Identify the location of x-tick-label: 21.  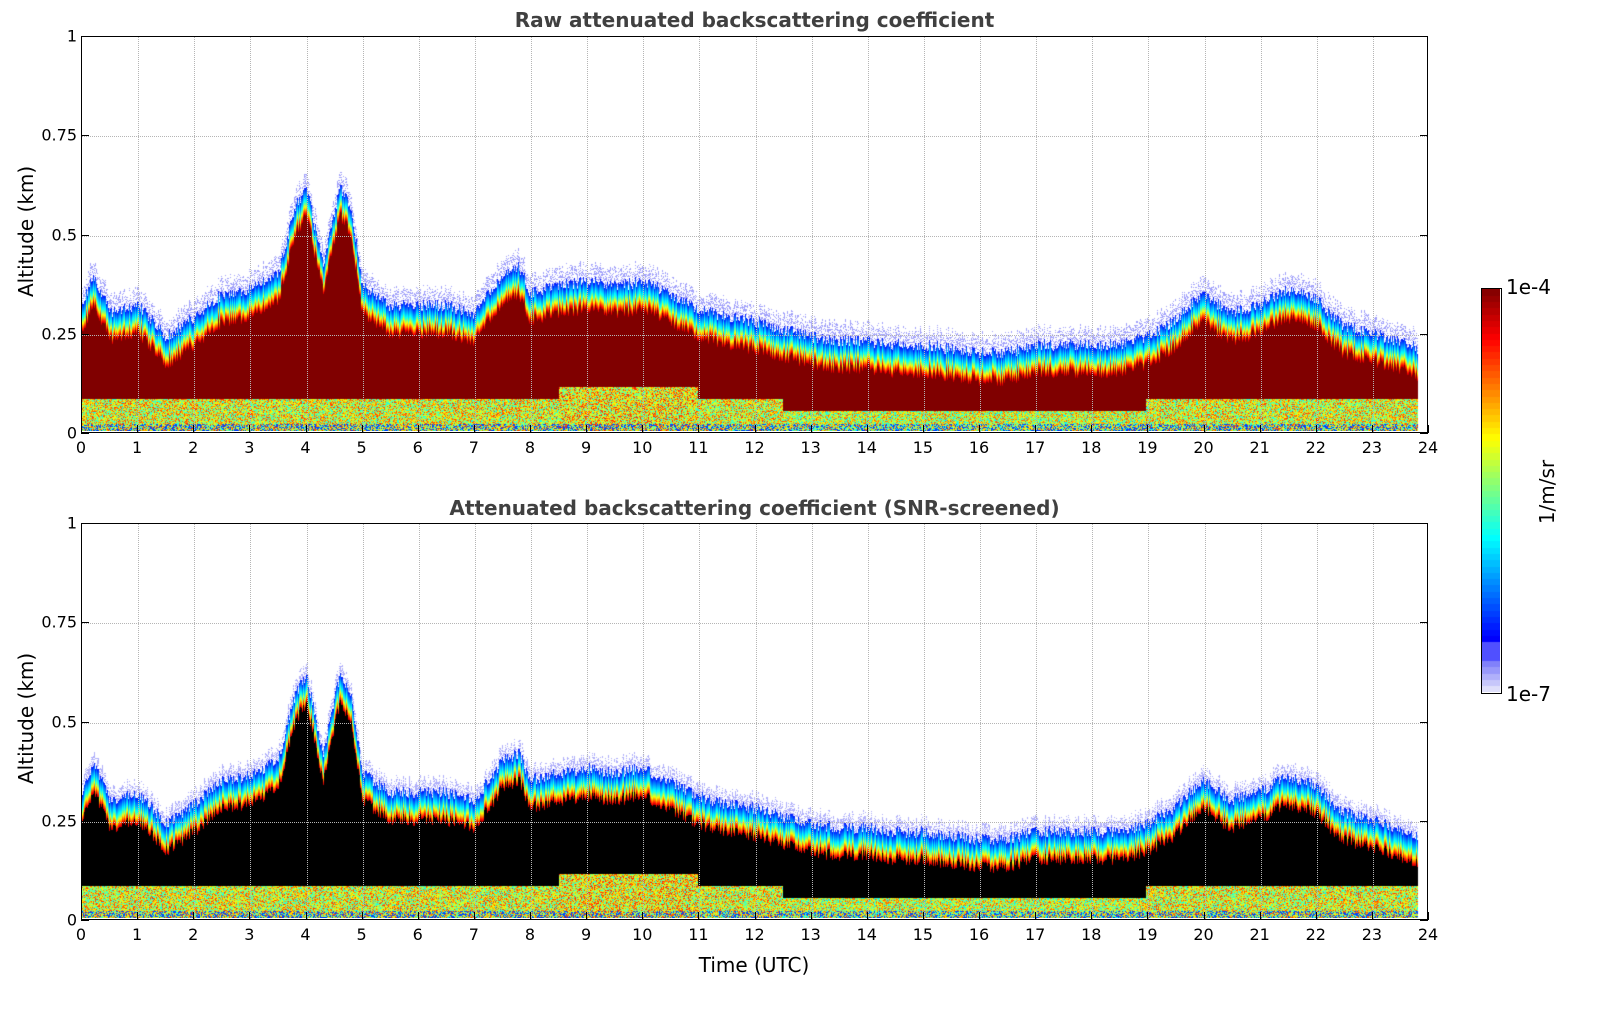
(1259, 934).